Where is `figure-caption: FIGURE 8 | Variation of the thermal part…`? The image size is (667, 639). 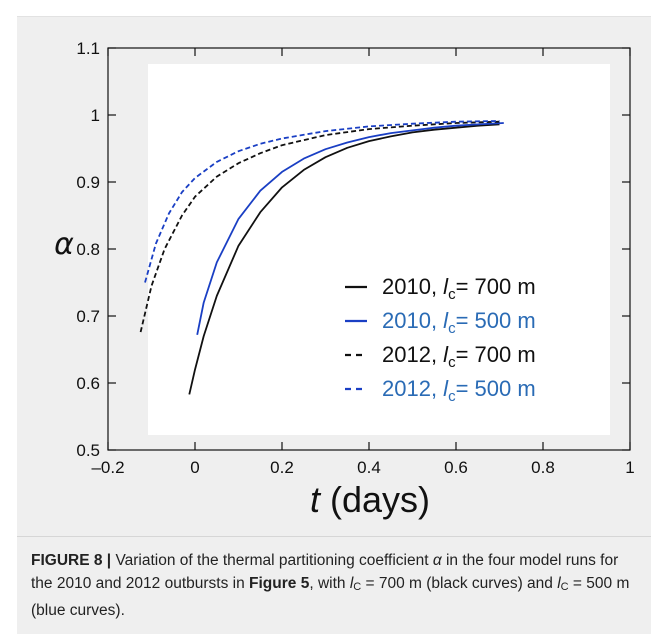
figure-caption: FIGURE 8 | Variation of the thermal part… is located at coordinates (334, 585).